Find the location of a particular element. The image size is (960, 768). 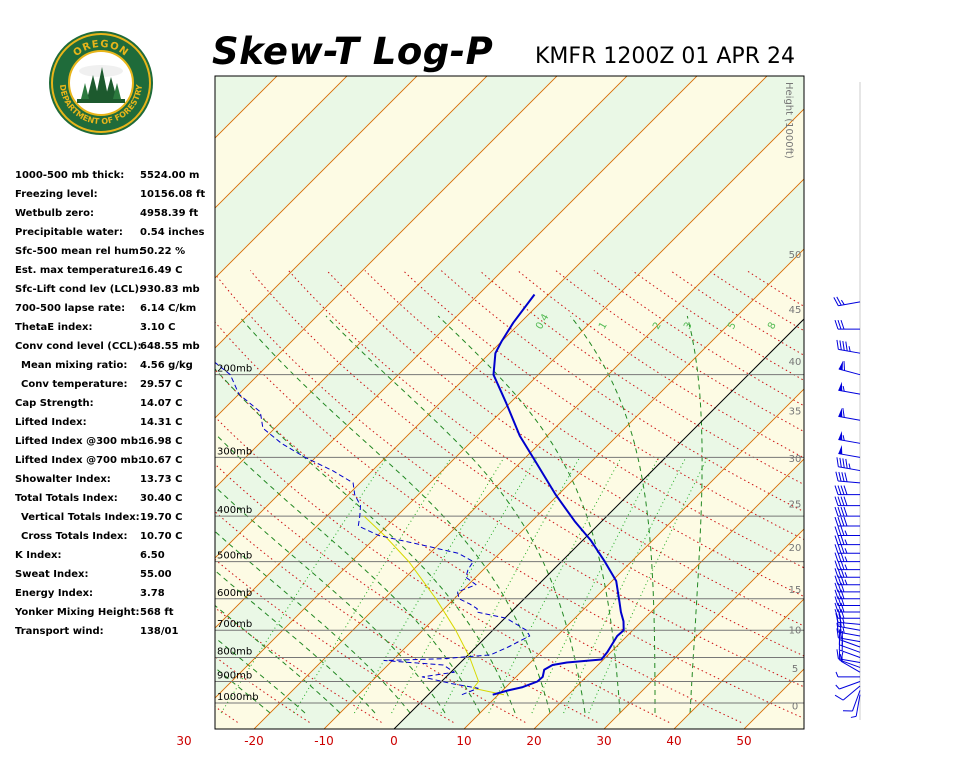

index-row: Sfc-Lift cond lev (LCL): 930.83 mb is located at coordinates (117, 291).